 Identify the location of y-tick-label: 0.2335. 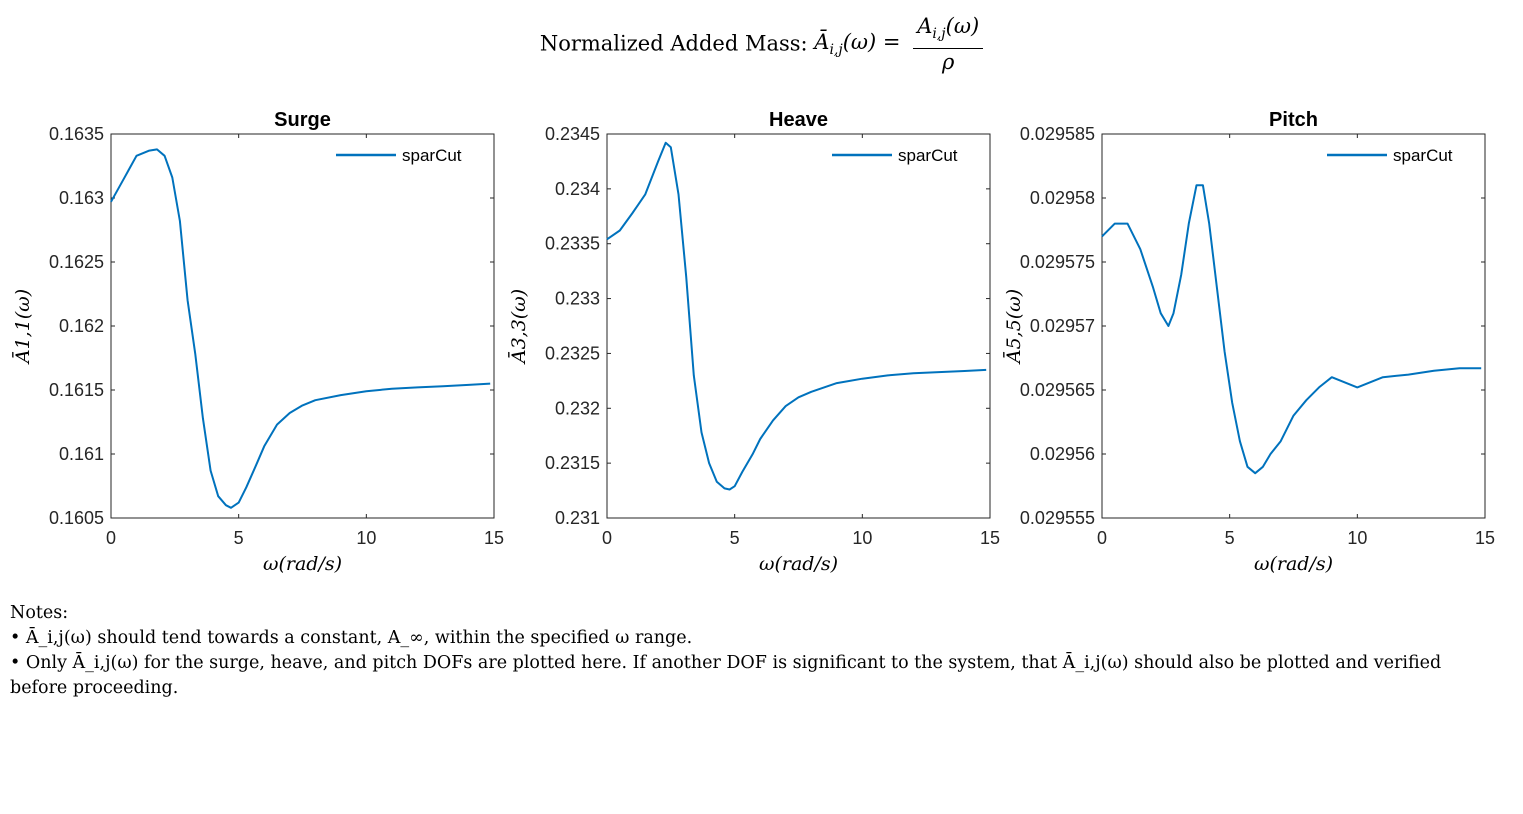
(572, 244).